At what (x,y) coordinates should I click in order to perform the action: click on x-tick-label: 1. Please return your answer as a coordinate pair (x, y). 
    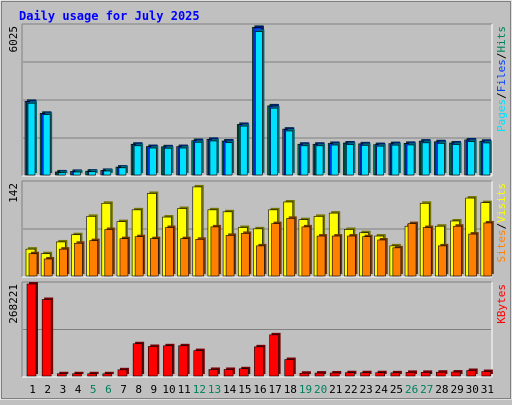
    Looking at the image, I should click on (32, 389).